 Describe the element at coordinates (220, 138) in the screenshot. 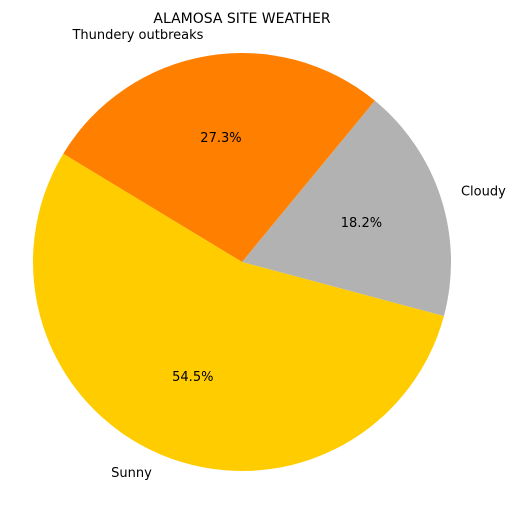

I see `pct-label-thundery-outbreaks: 27.3%` at that location.